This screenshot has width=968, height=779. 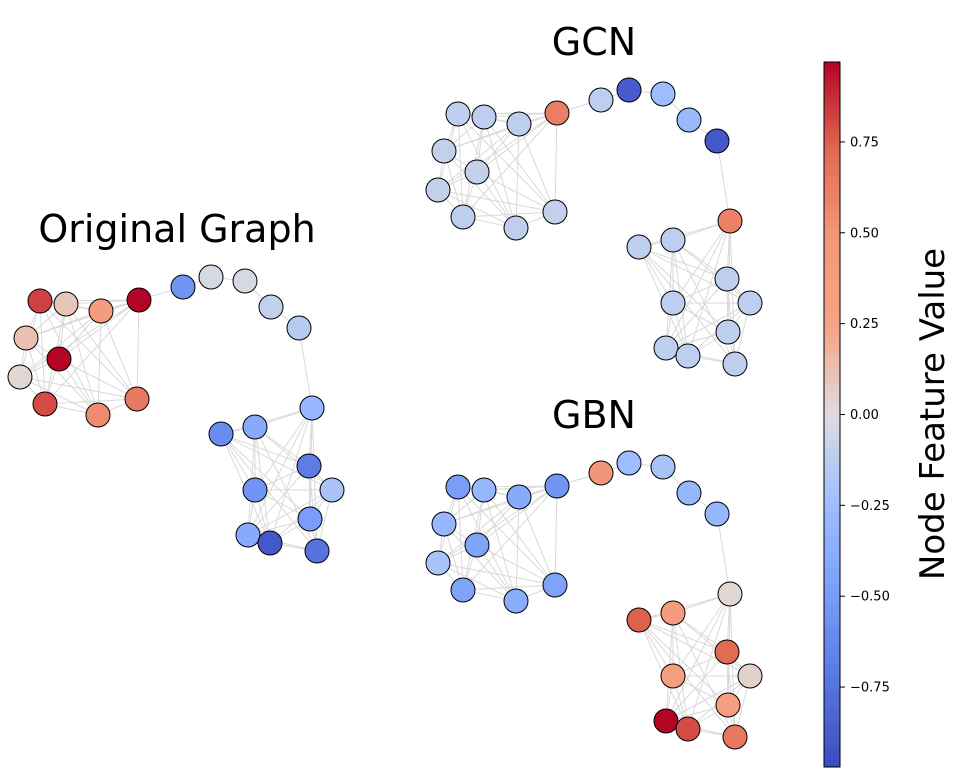 What do you see at coordinates (864, 142) in the screenshot?
I see `colorbar-tick-label: 0.75` at bounding box center [864, 142].